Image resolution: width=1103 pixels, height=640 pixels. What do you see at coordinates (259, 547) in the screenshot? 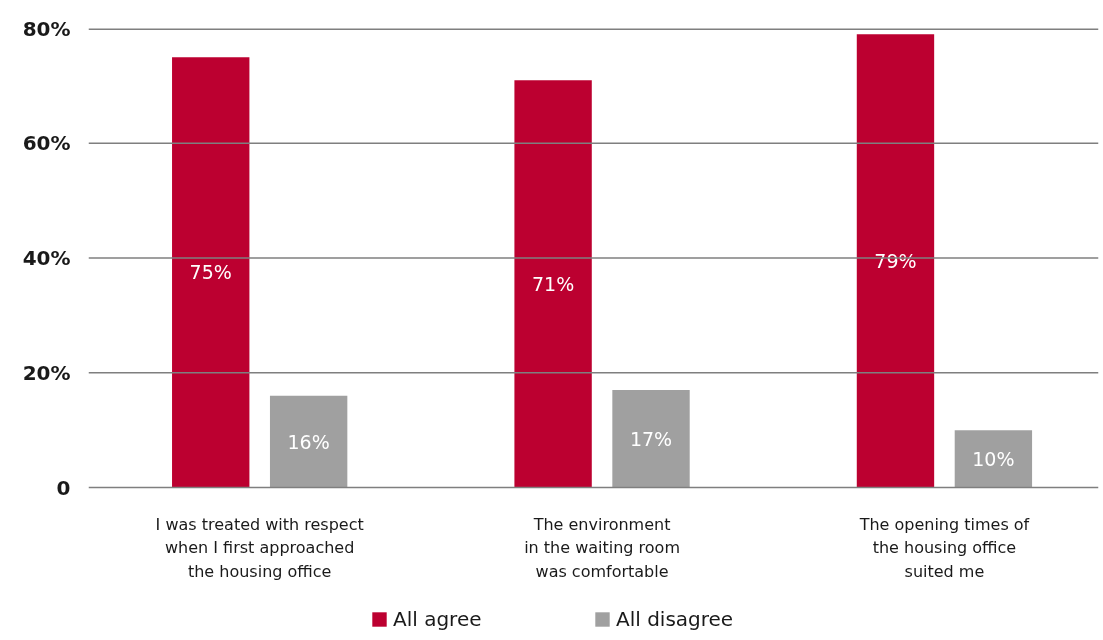
I see `x-tick-label: I was treated with respect when I first approached the housing office` at bounding box center [259, 547].